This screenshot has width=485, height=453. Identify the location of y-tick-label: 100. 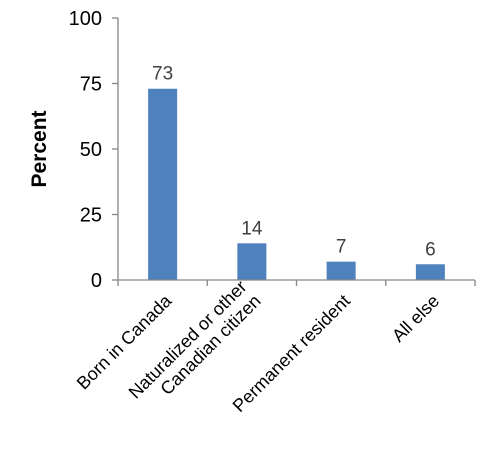
(85, 19).